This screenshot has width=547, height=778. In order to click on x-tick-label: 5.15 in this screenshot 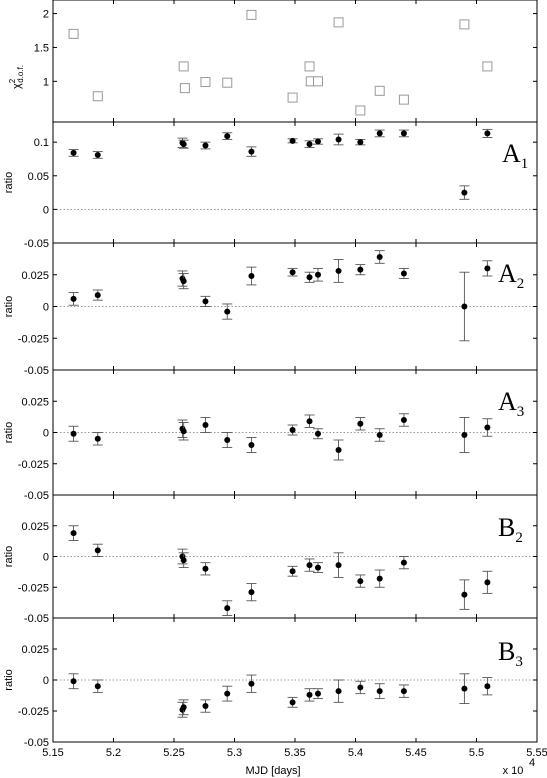, I will do `click(52, 753)`.